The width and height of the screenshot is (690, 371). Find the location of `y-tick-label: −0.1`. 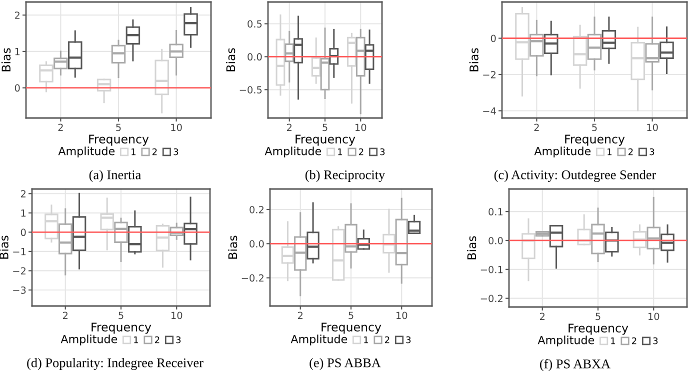

y-tick-label: −0.1 is located at coordinates (491, 270).